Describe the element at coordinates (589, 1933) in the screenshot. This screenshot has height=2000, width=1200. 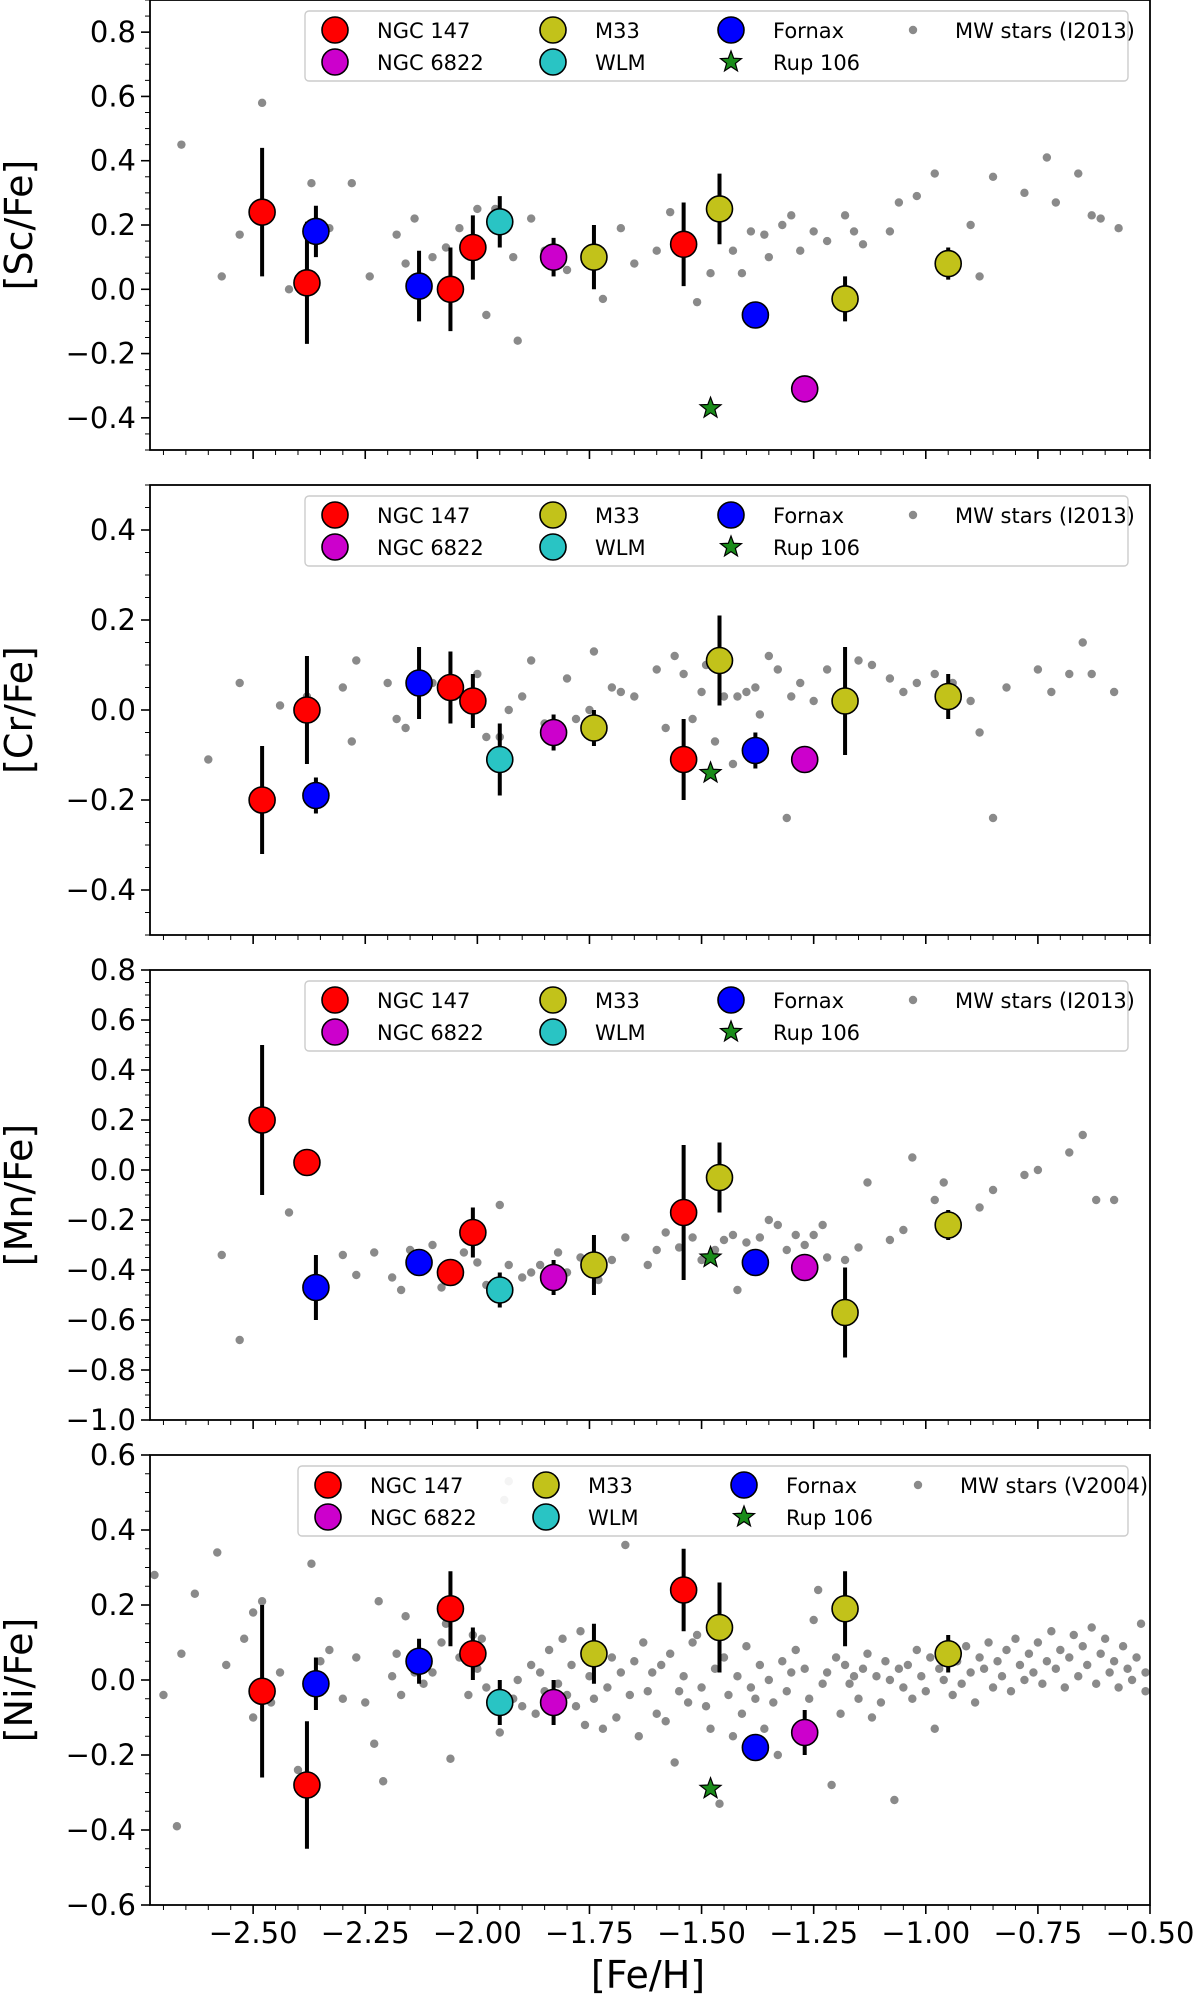
I see `x-tick-label: −1.75` at that location.